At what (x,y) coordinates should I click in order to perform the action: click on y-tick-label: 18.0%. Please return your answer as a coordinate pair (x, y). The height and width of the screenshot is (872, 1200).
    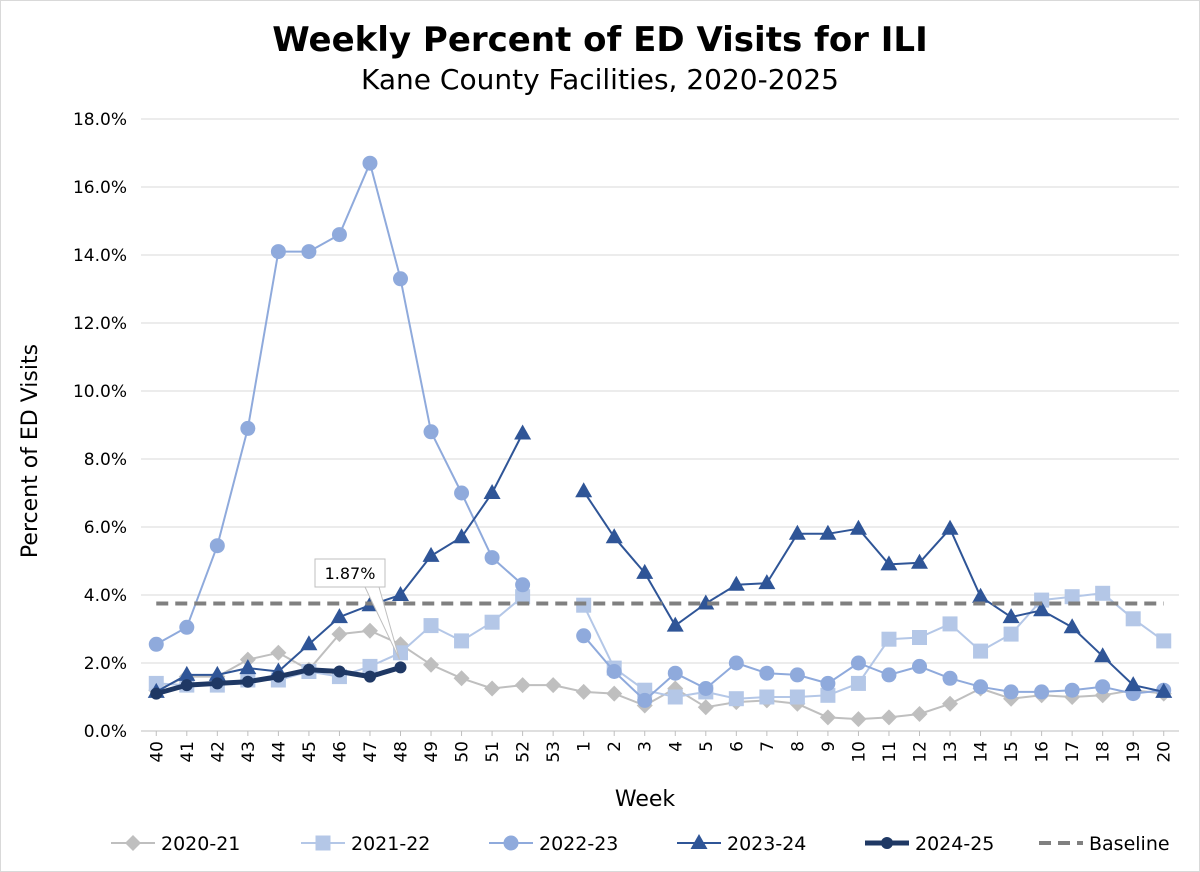
    Looking at the image, I should click on (100, 120).